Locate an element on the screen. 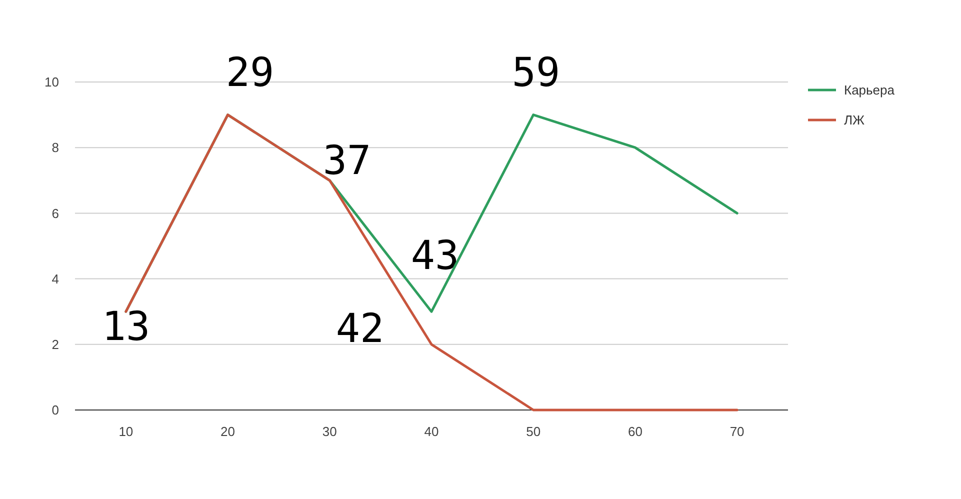 This screenshot has width=961, height=499. annotation: 59 is located at coordinates (536, 73).